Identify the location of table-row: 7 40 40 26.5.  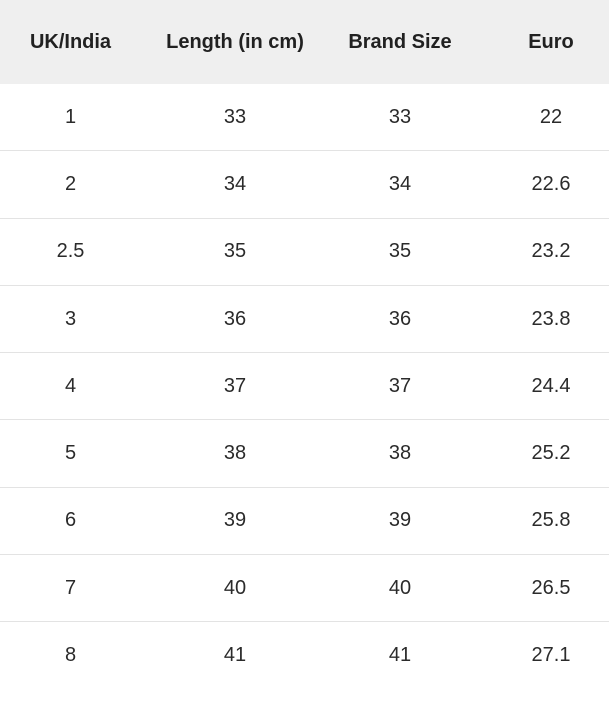
(304, 588).